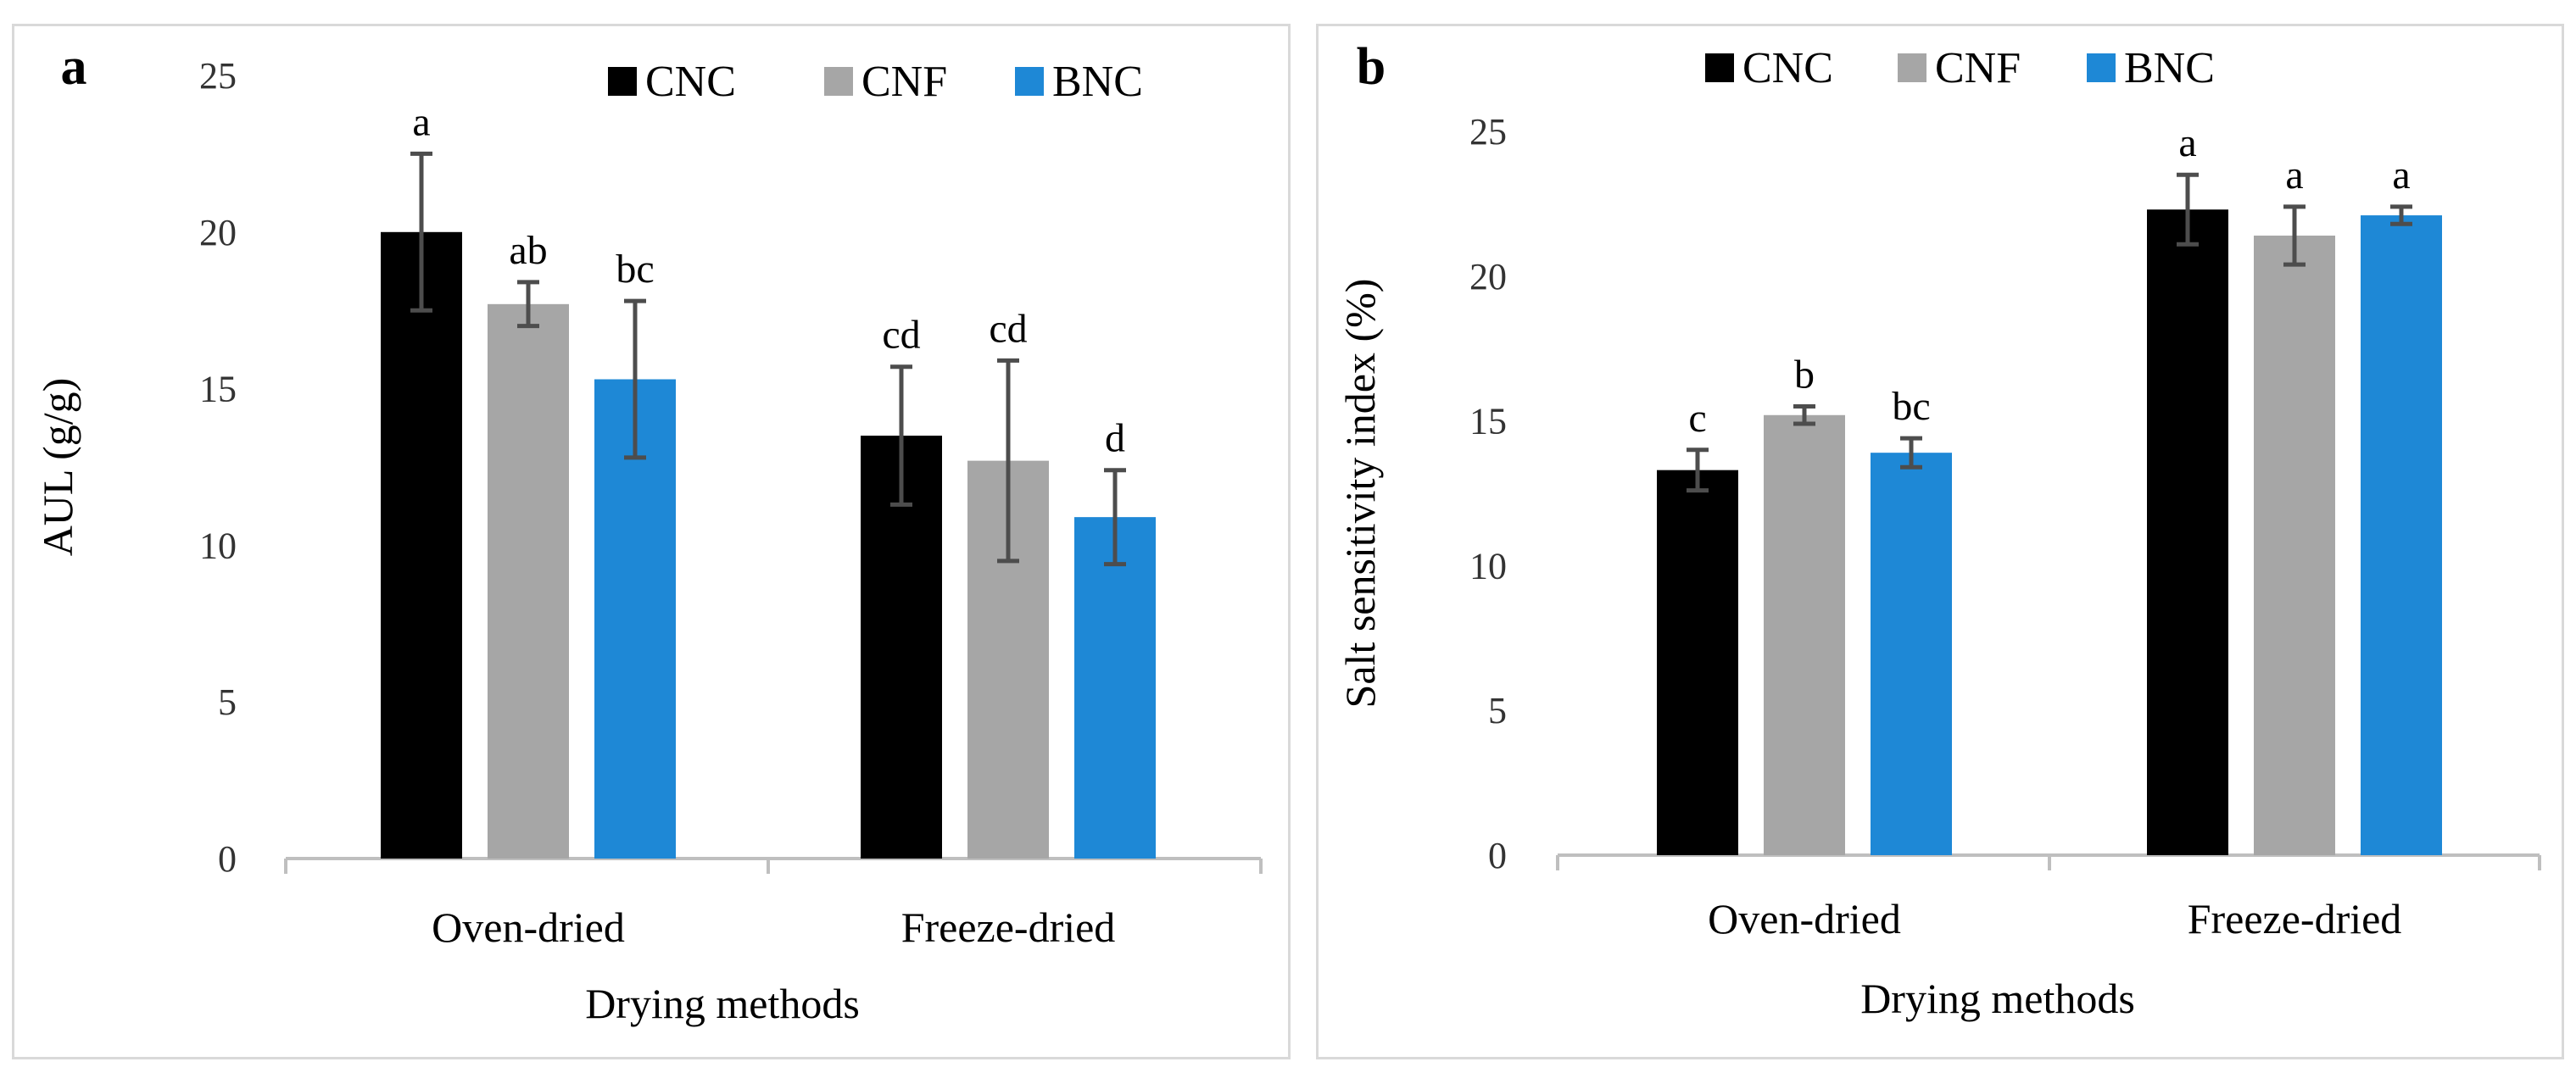 Image resolution: width=2576 pixels, height=1084 pixels. Describe the element at coordinates (528, 250) in the screenshot. I see `significance-letter: ab` at that location.